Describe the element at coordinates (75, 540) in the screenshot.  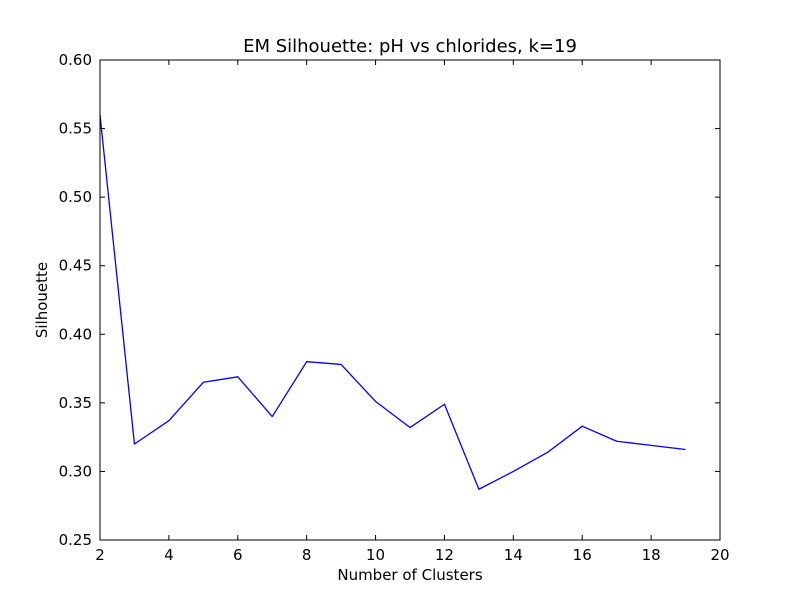
I see `y-tick-label: 0.25` at that location.